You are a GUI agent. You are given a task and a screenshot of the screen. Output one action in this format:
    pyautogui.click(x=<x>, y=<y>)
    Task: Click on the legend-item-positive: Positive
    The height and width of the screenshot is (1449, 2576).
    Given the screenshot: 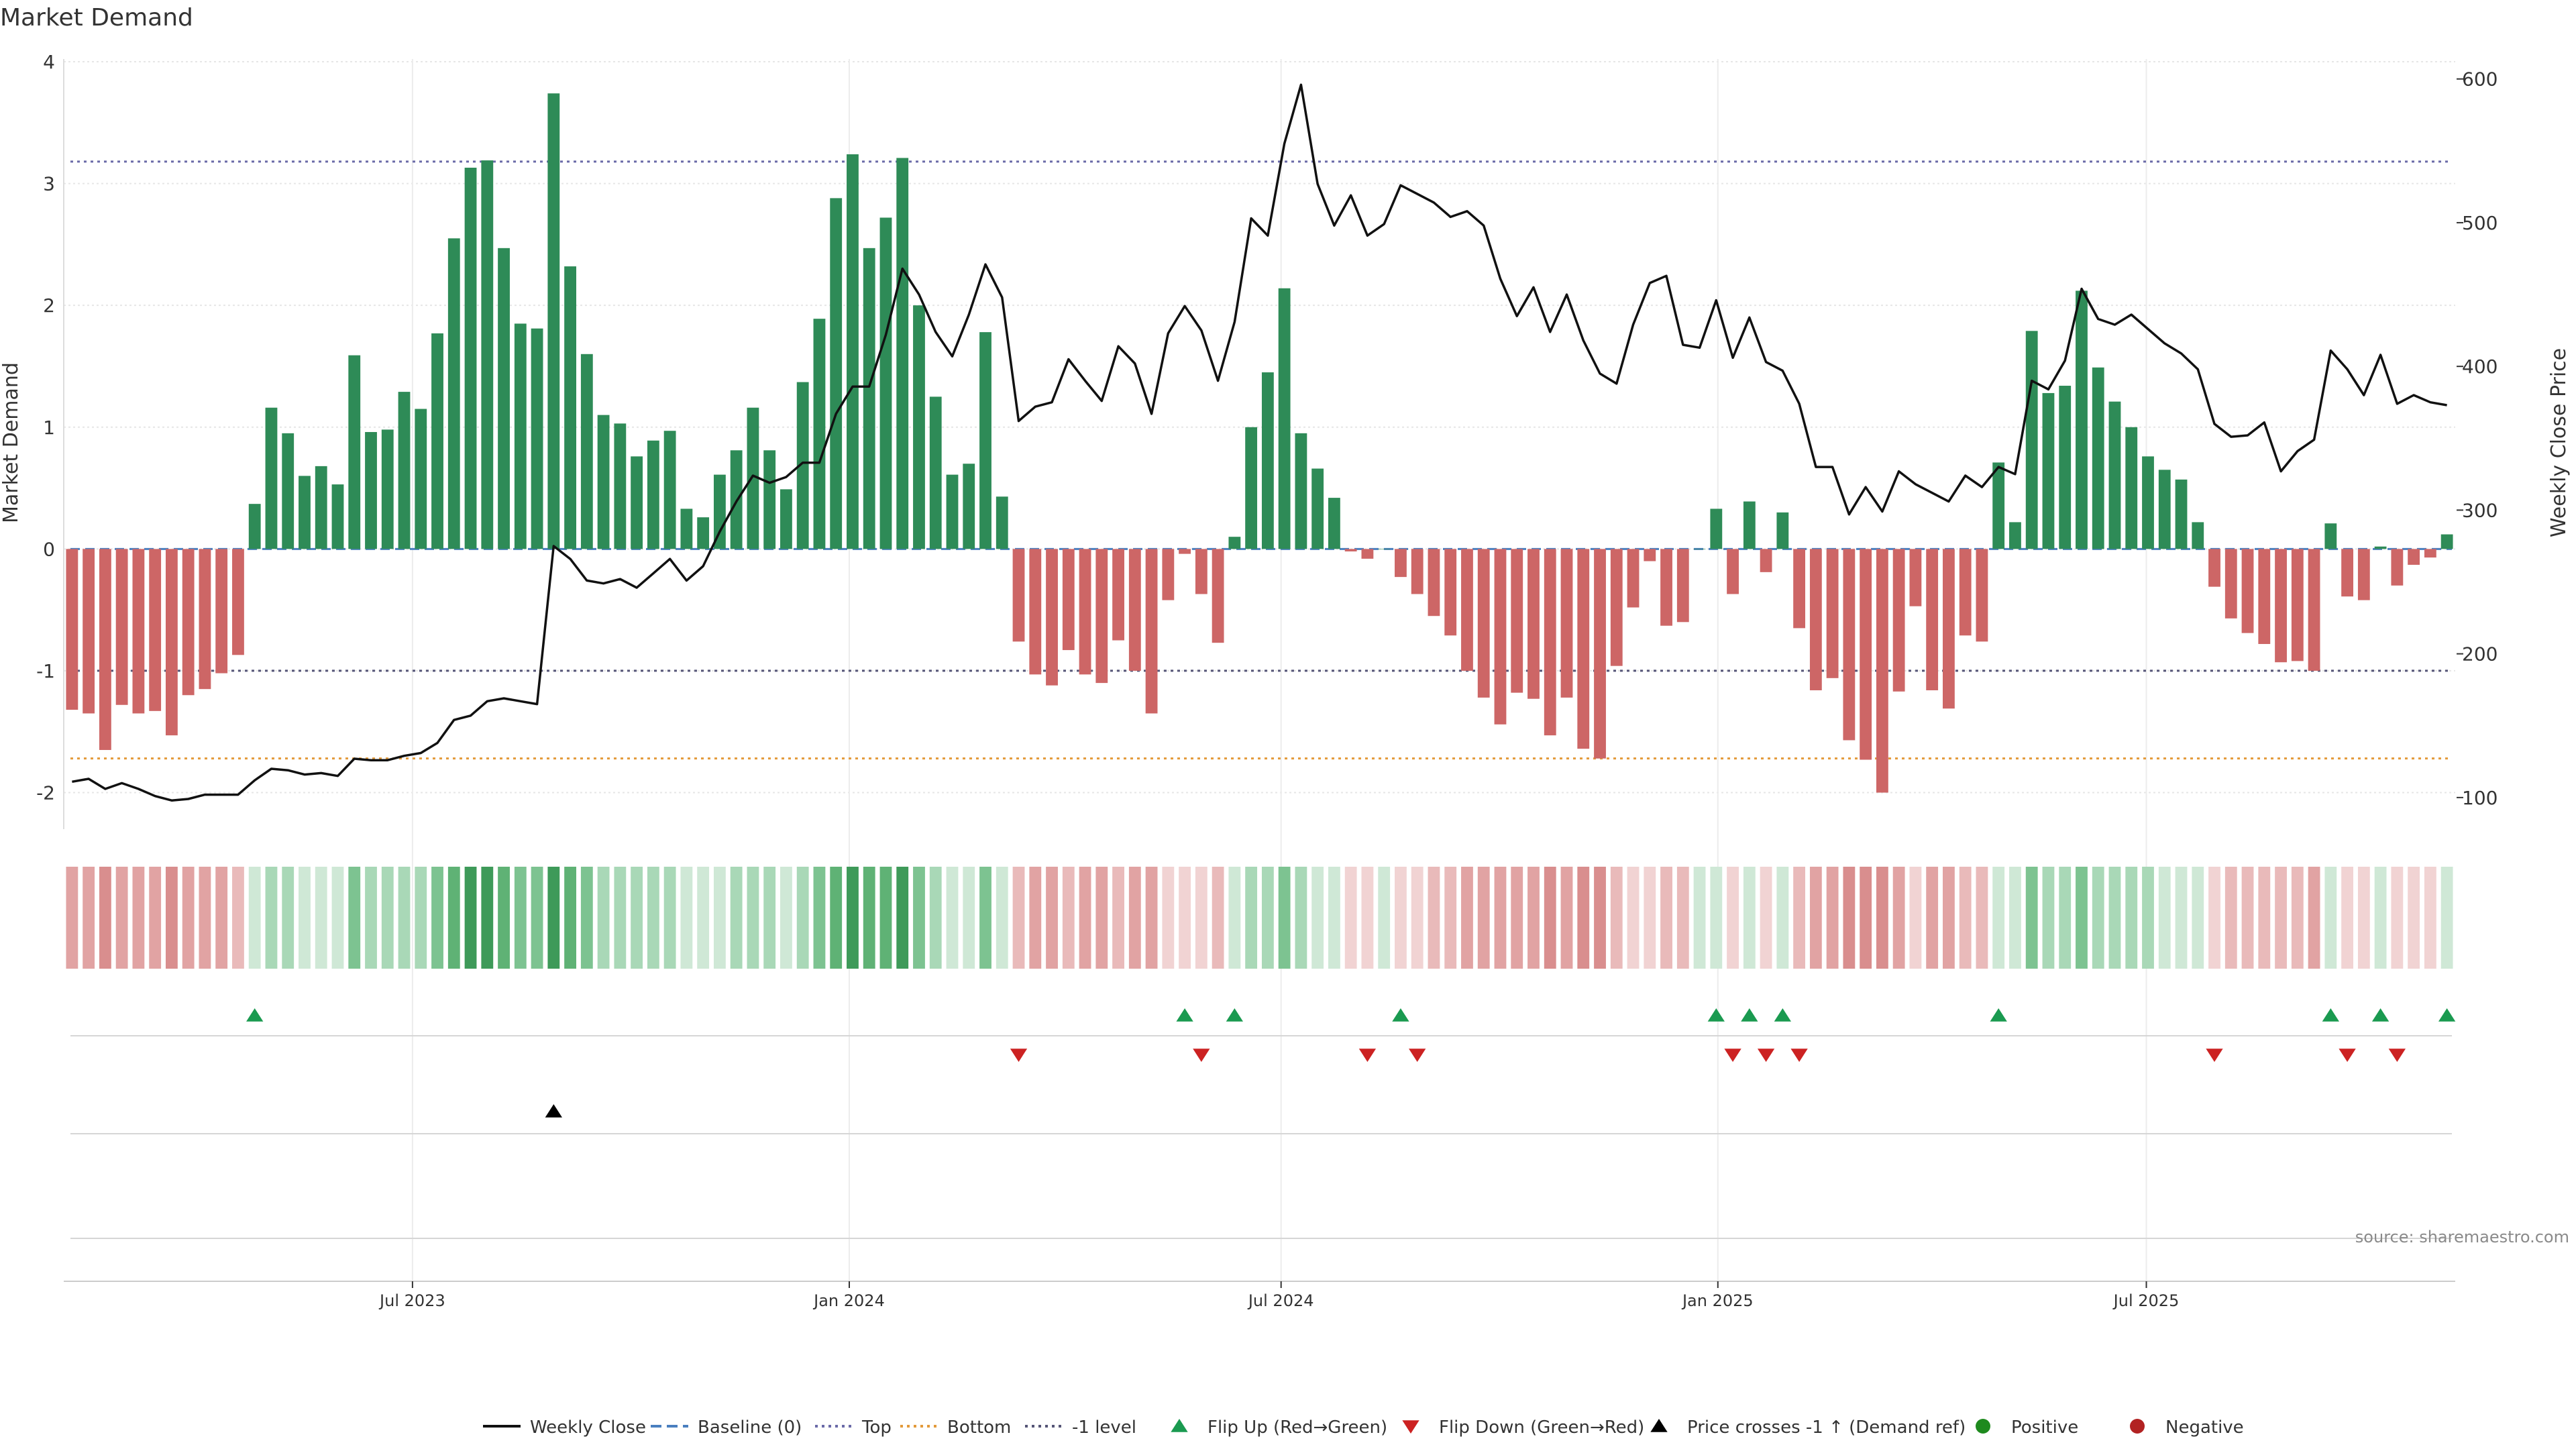 What is the action you would take?
    pyautogui.click(x=2027, y=1427)
    